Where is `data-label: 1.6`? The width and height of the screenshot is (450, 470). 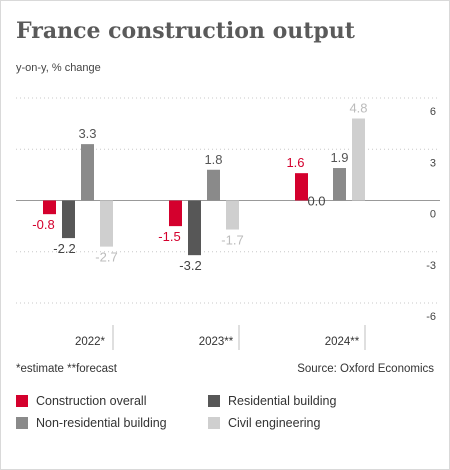 data-label: 1.6 is located at coordinates (295, 162).